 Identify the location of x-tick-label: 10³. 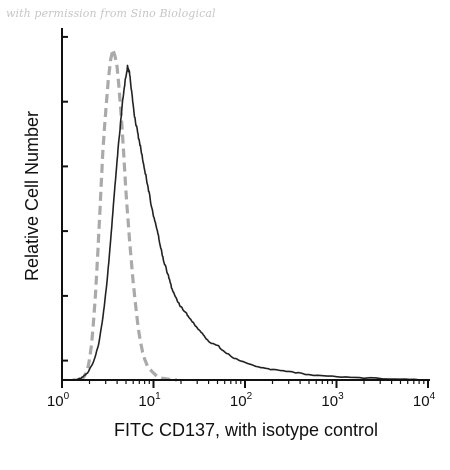
(332, 400).